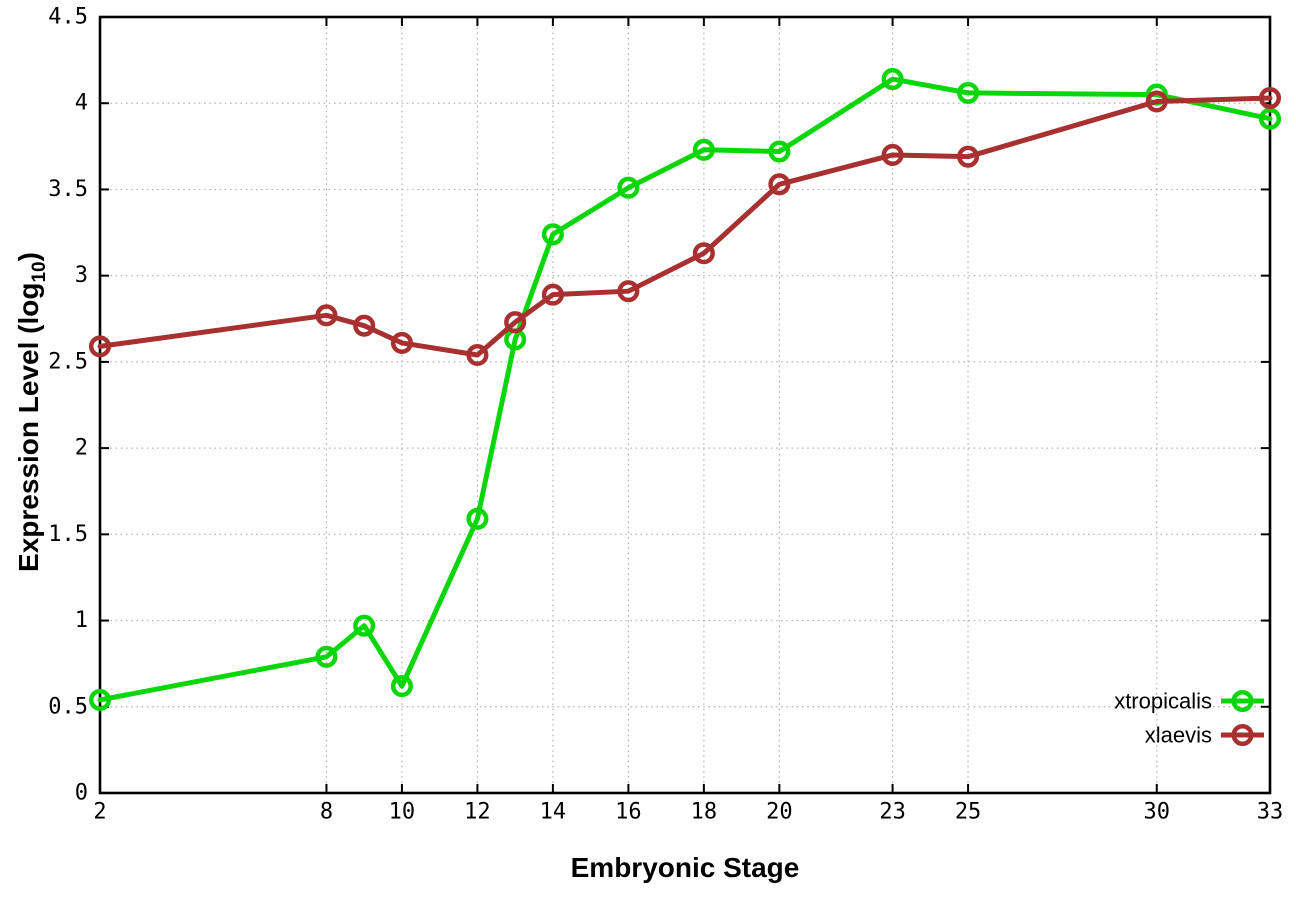  Describe the element at coordinates (1242, 735) in the screenshot. I see `legend-sample-marker-xlaevis` at that location.